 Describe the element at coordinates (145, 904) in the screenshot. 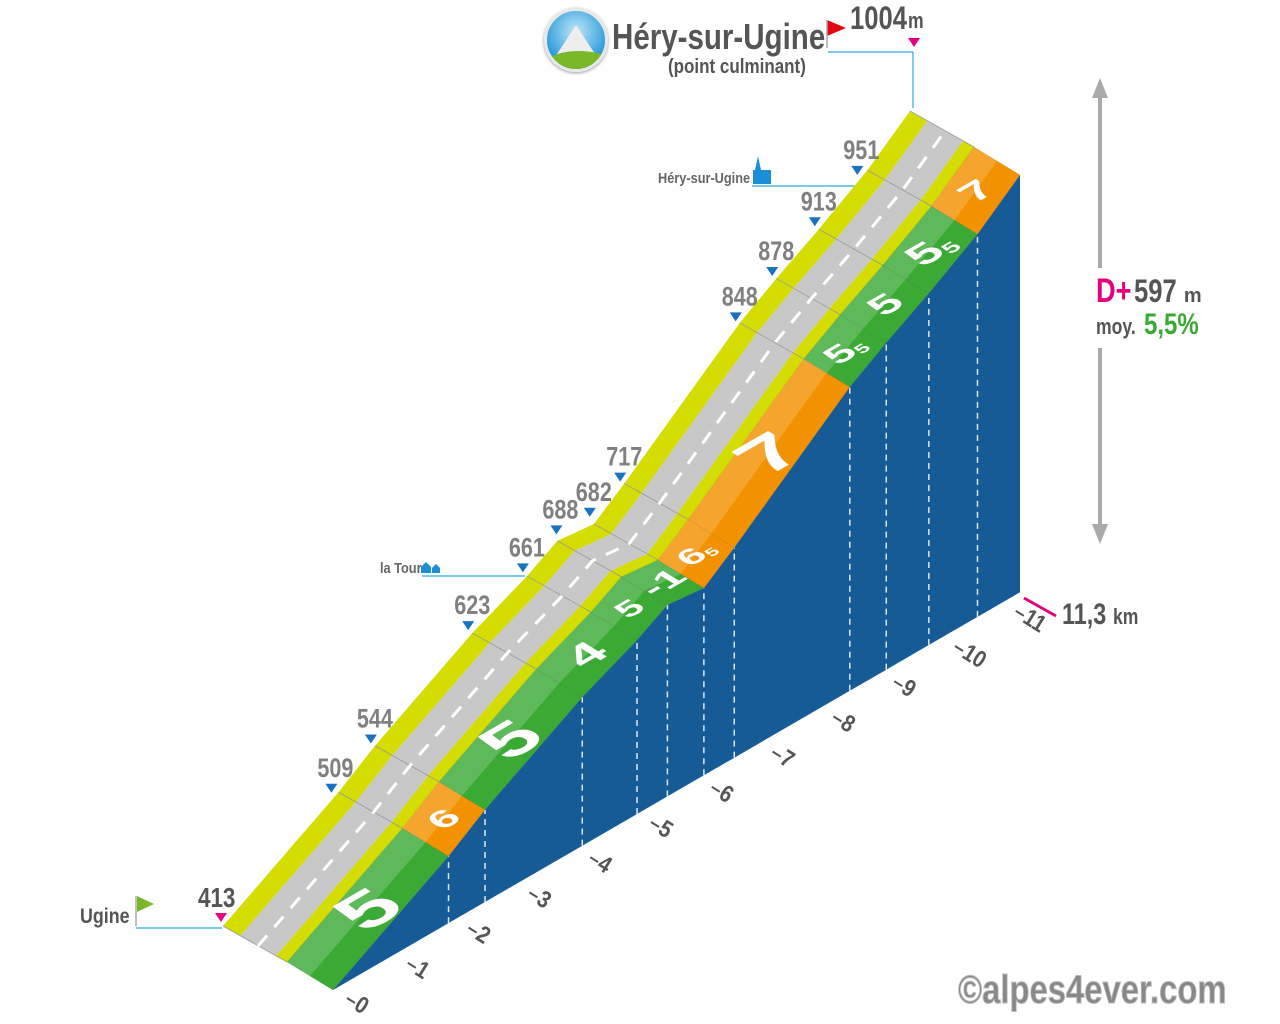

I see `green-flag-icon` at that location.